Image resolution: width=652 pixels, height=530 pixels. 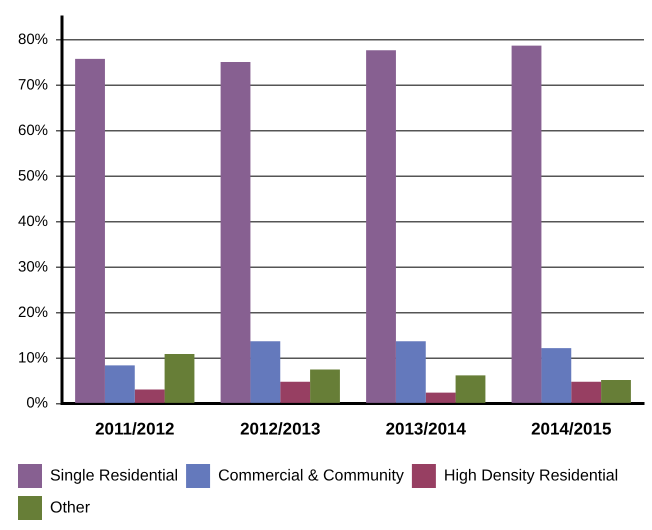 I want to click on y-tick-label: 50%, so click(x=33, y=175).